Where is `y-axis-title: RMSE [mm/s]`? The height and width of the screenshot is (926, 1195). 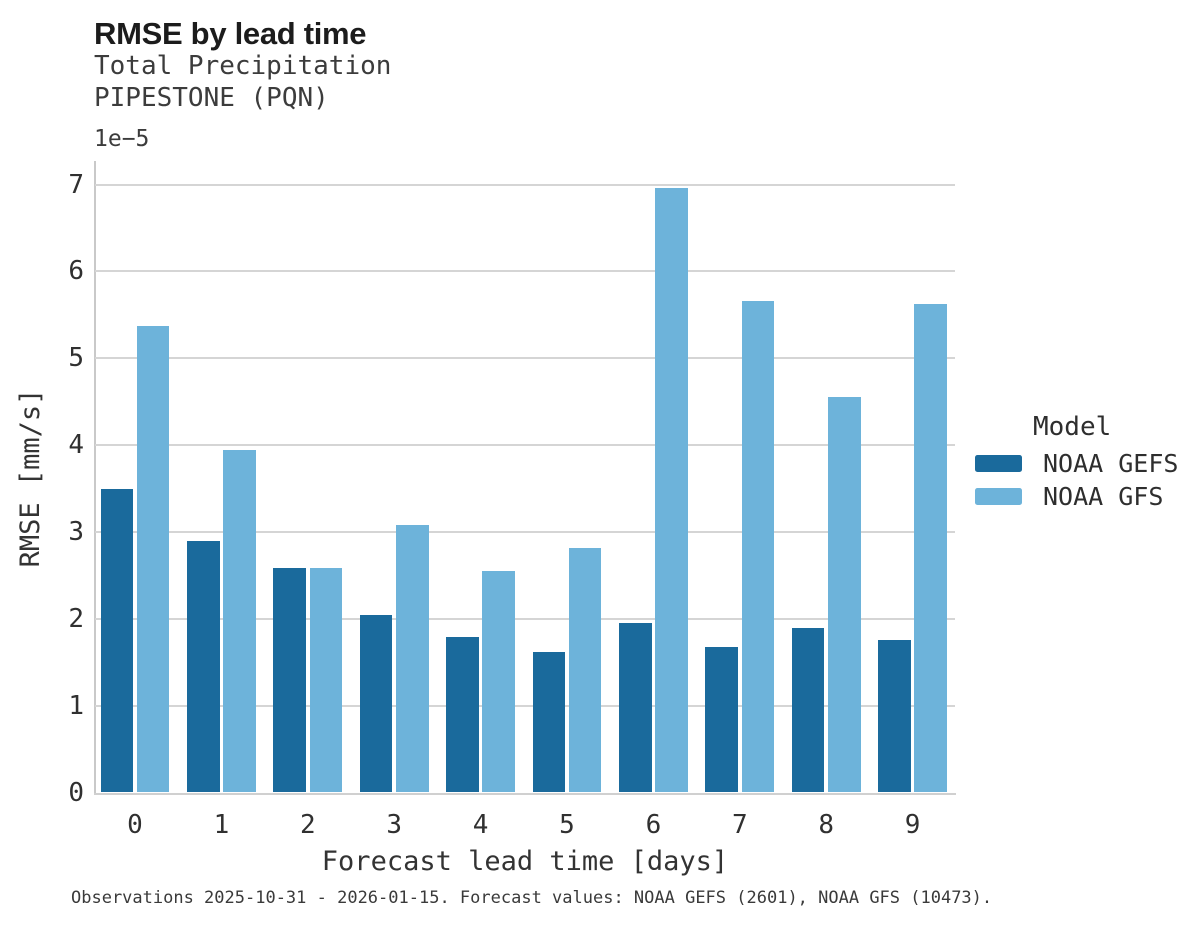 y-axis-title: RMSE [mm/s] is located at coordinates (30, 478).